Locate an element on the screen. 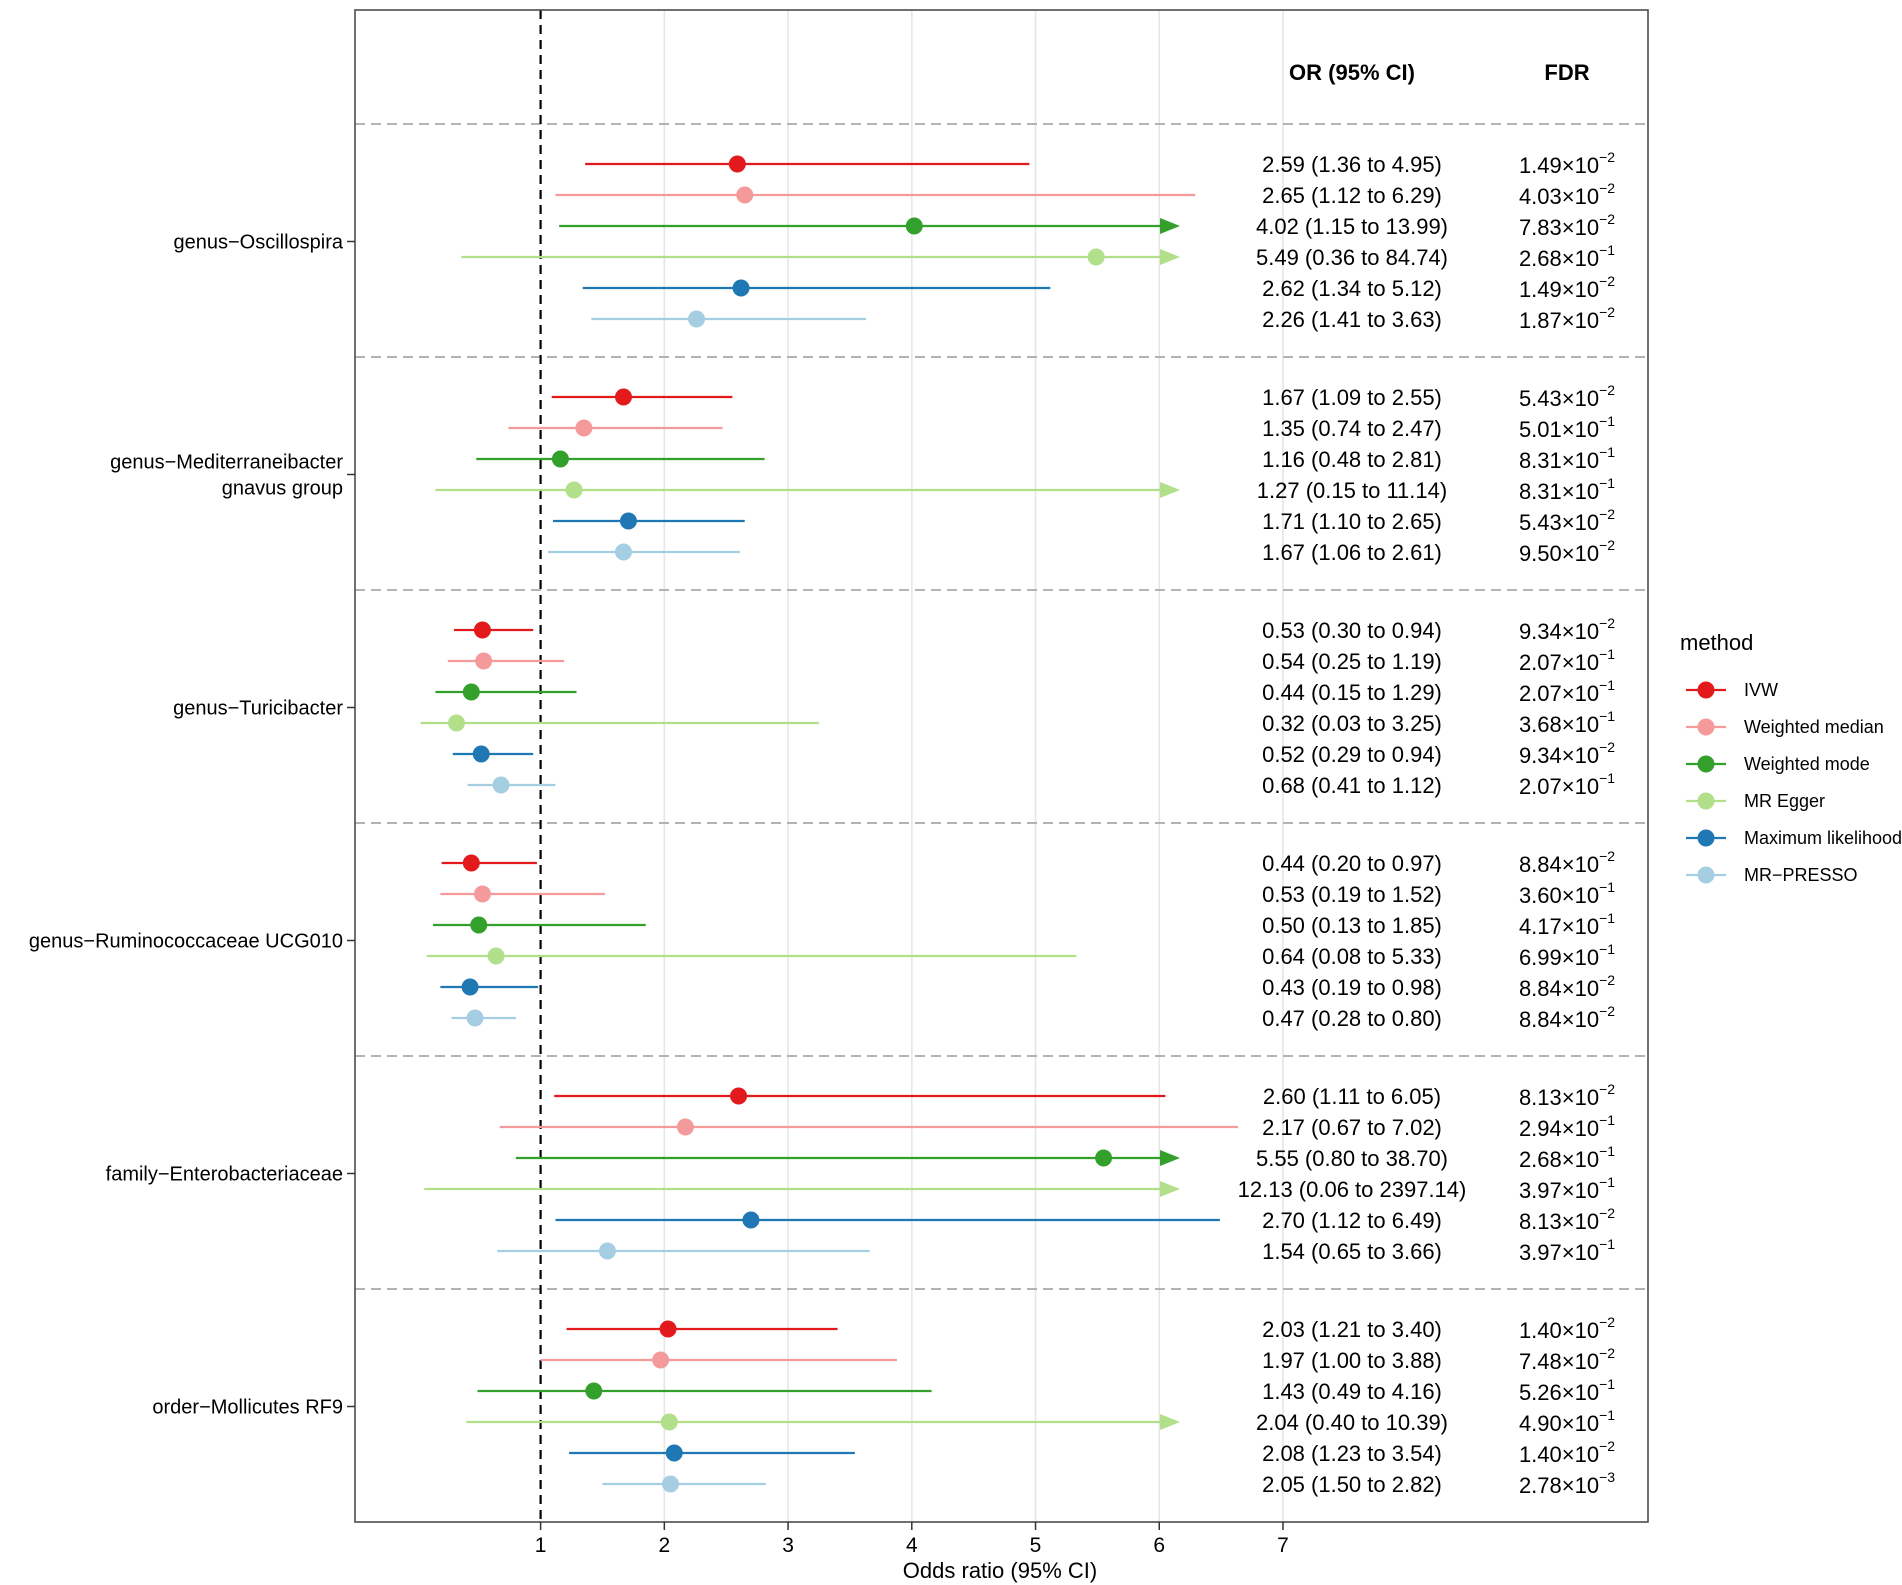  fdr-value: 5.26×10⁻¹ is located at coordinates (1567, 1390).